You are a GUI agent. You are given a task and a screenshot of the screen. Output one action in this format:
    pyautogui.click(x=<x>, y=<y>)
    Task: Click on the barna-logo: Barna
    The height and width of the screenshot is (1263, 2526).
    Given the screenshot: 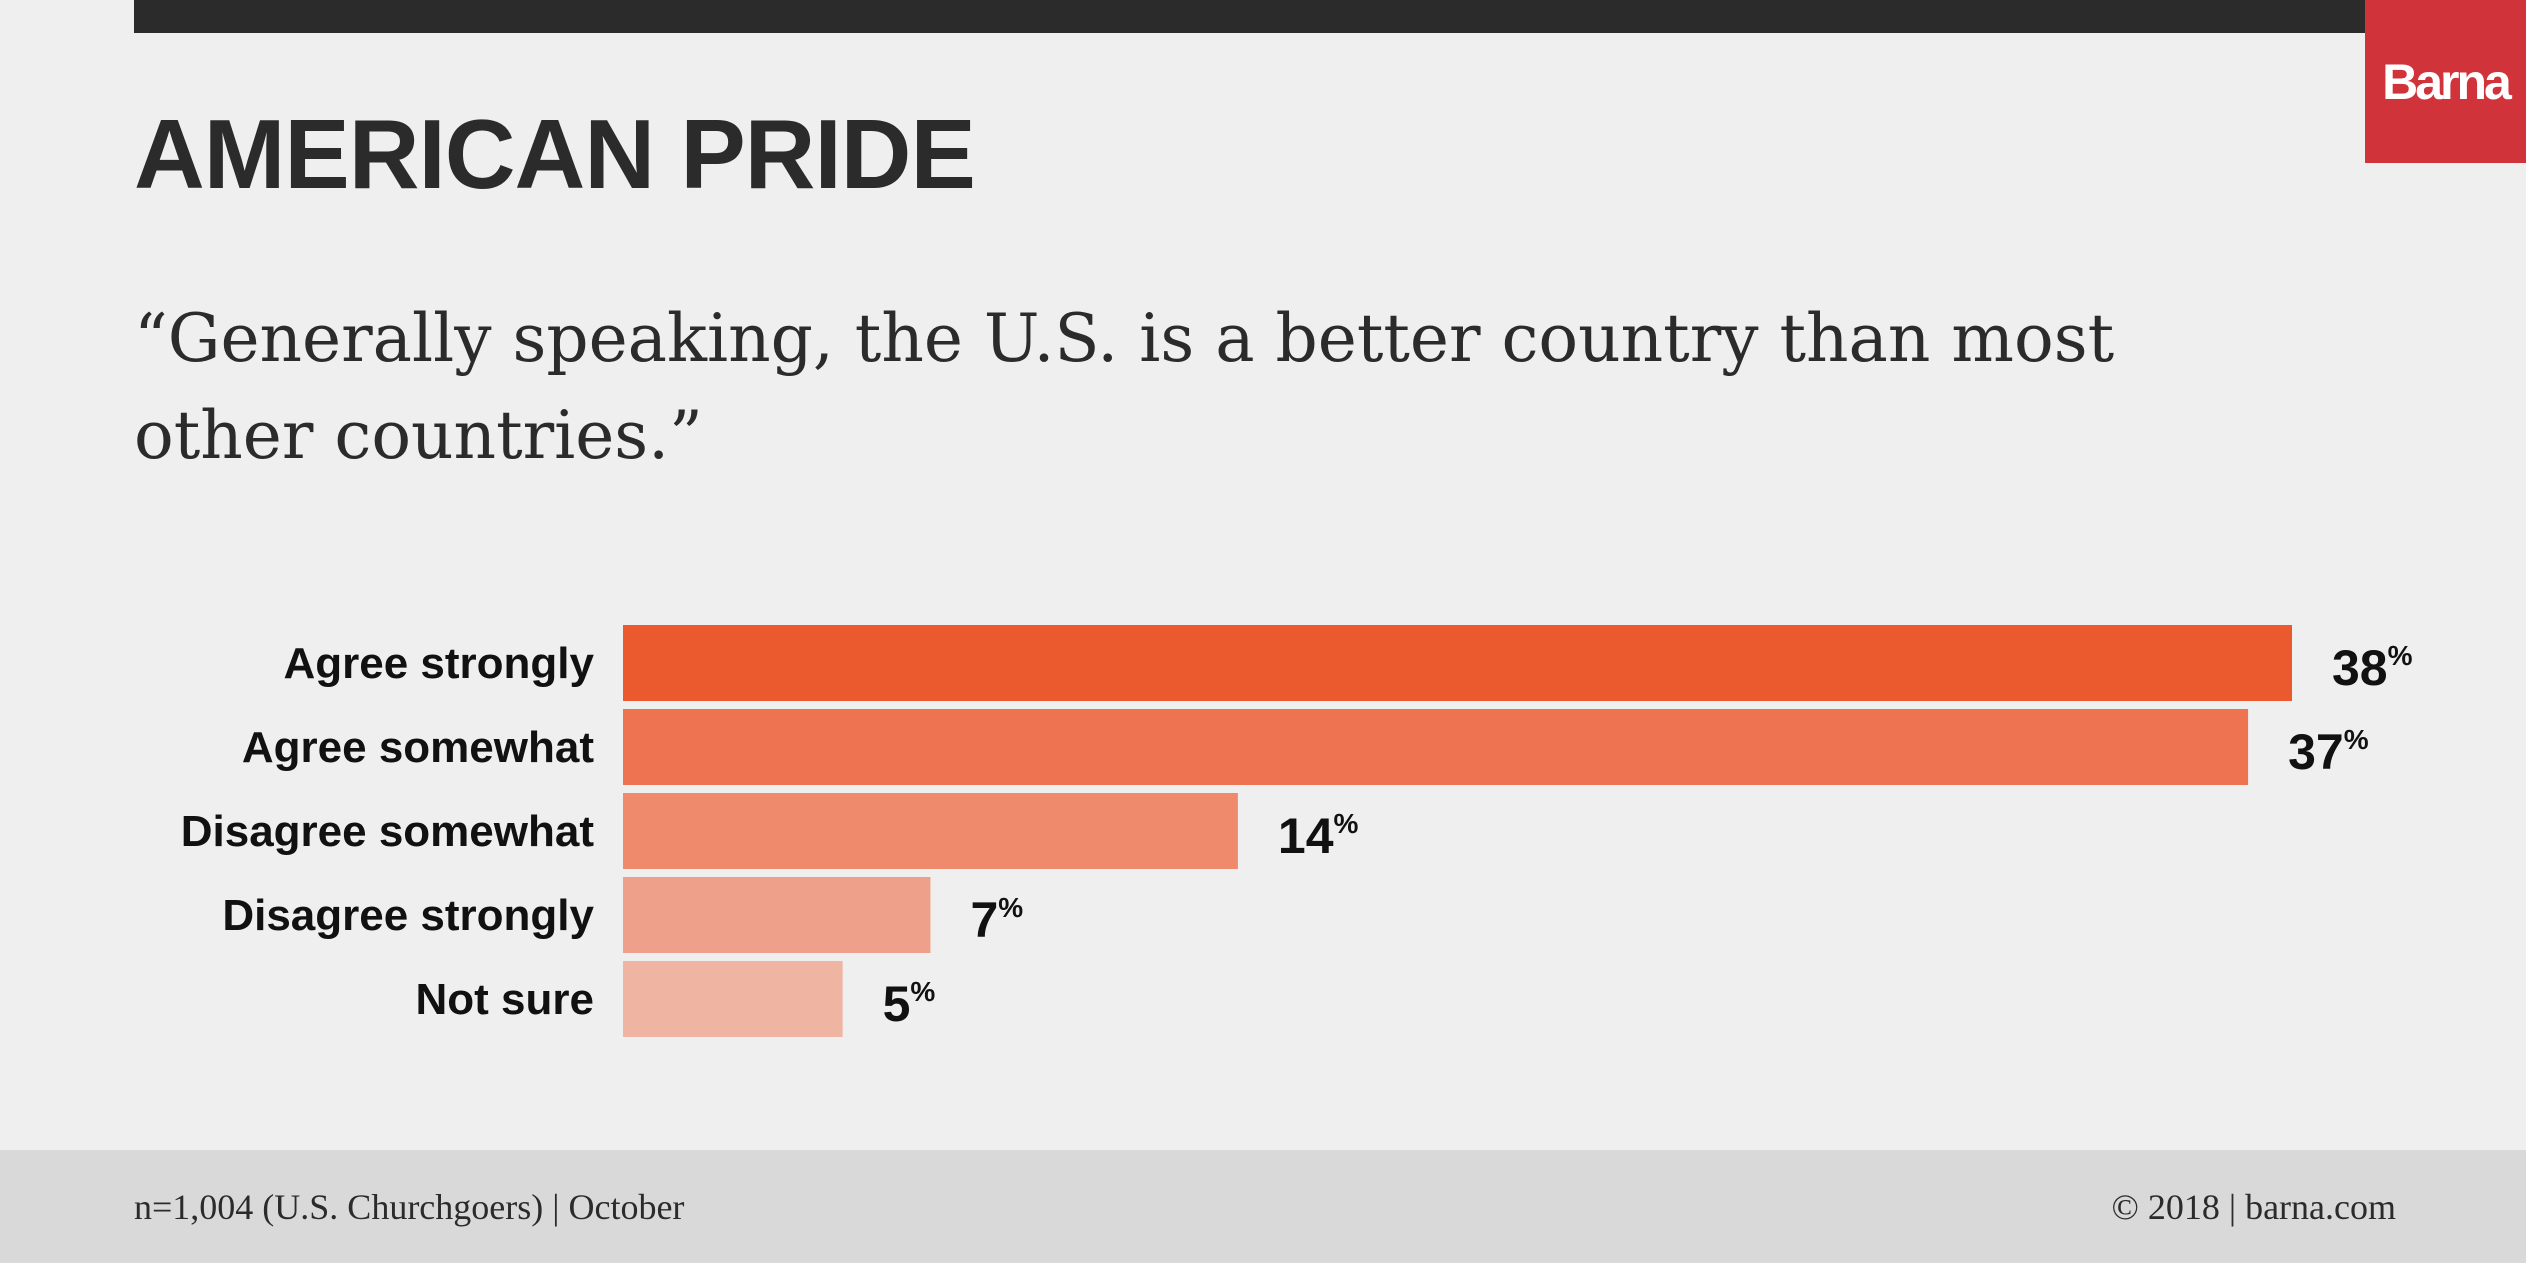 What is the action you would take?
    pyautogui.click(x=2445, y=81)
    